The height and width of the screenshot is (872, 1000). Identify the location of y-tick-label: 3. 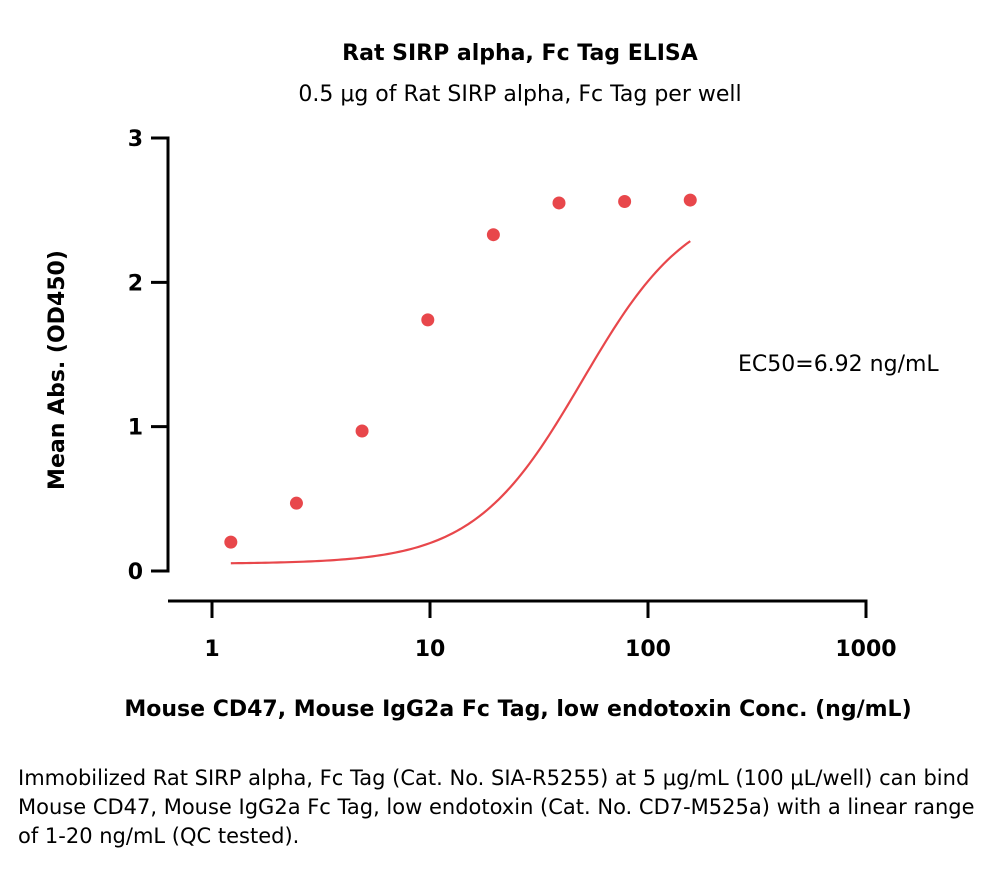
(135, 139).